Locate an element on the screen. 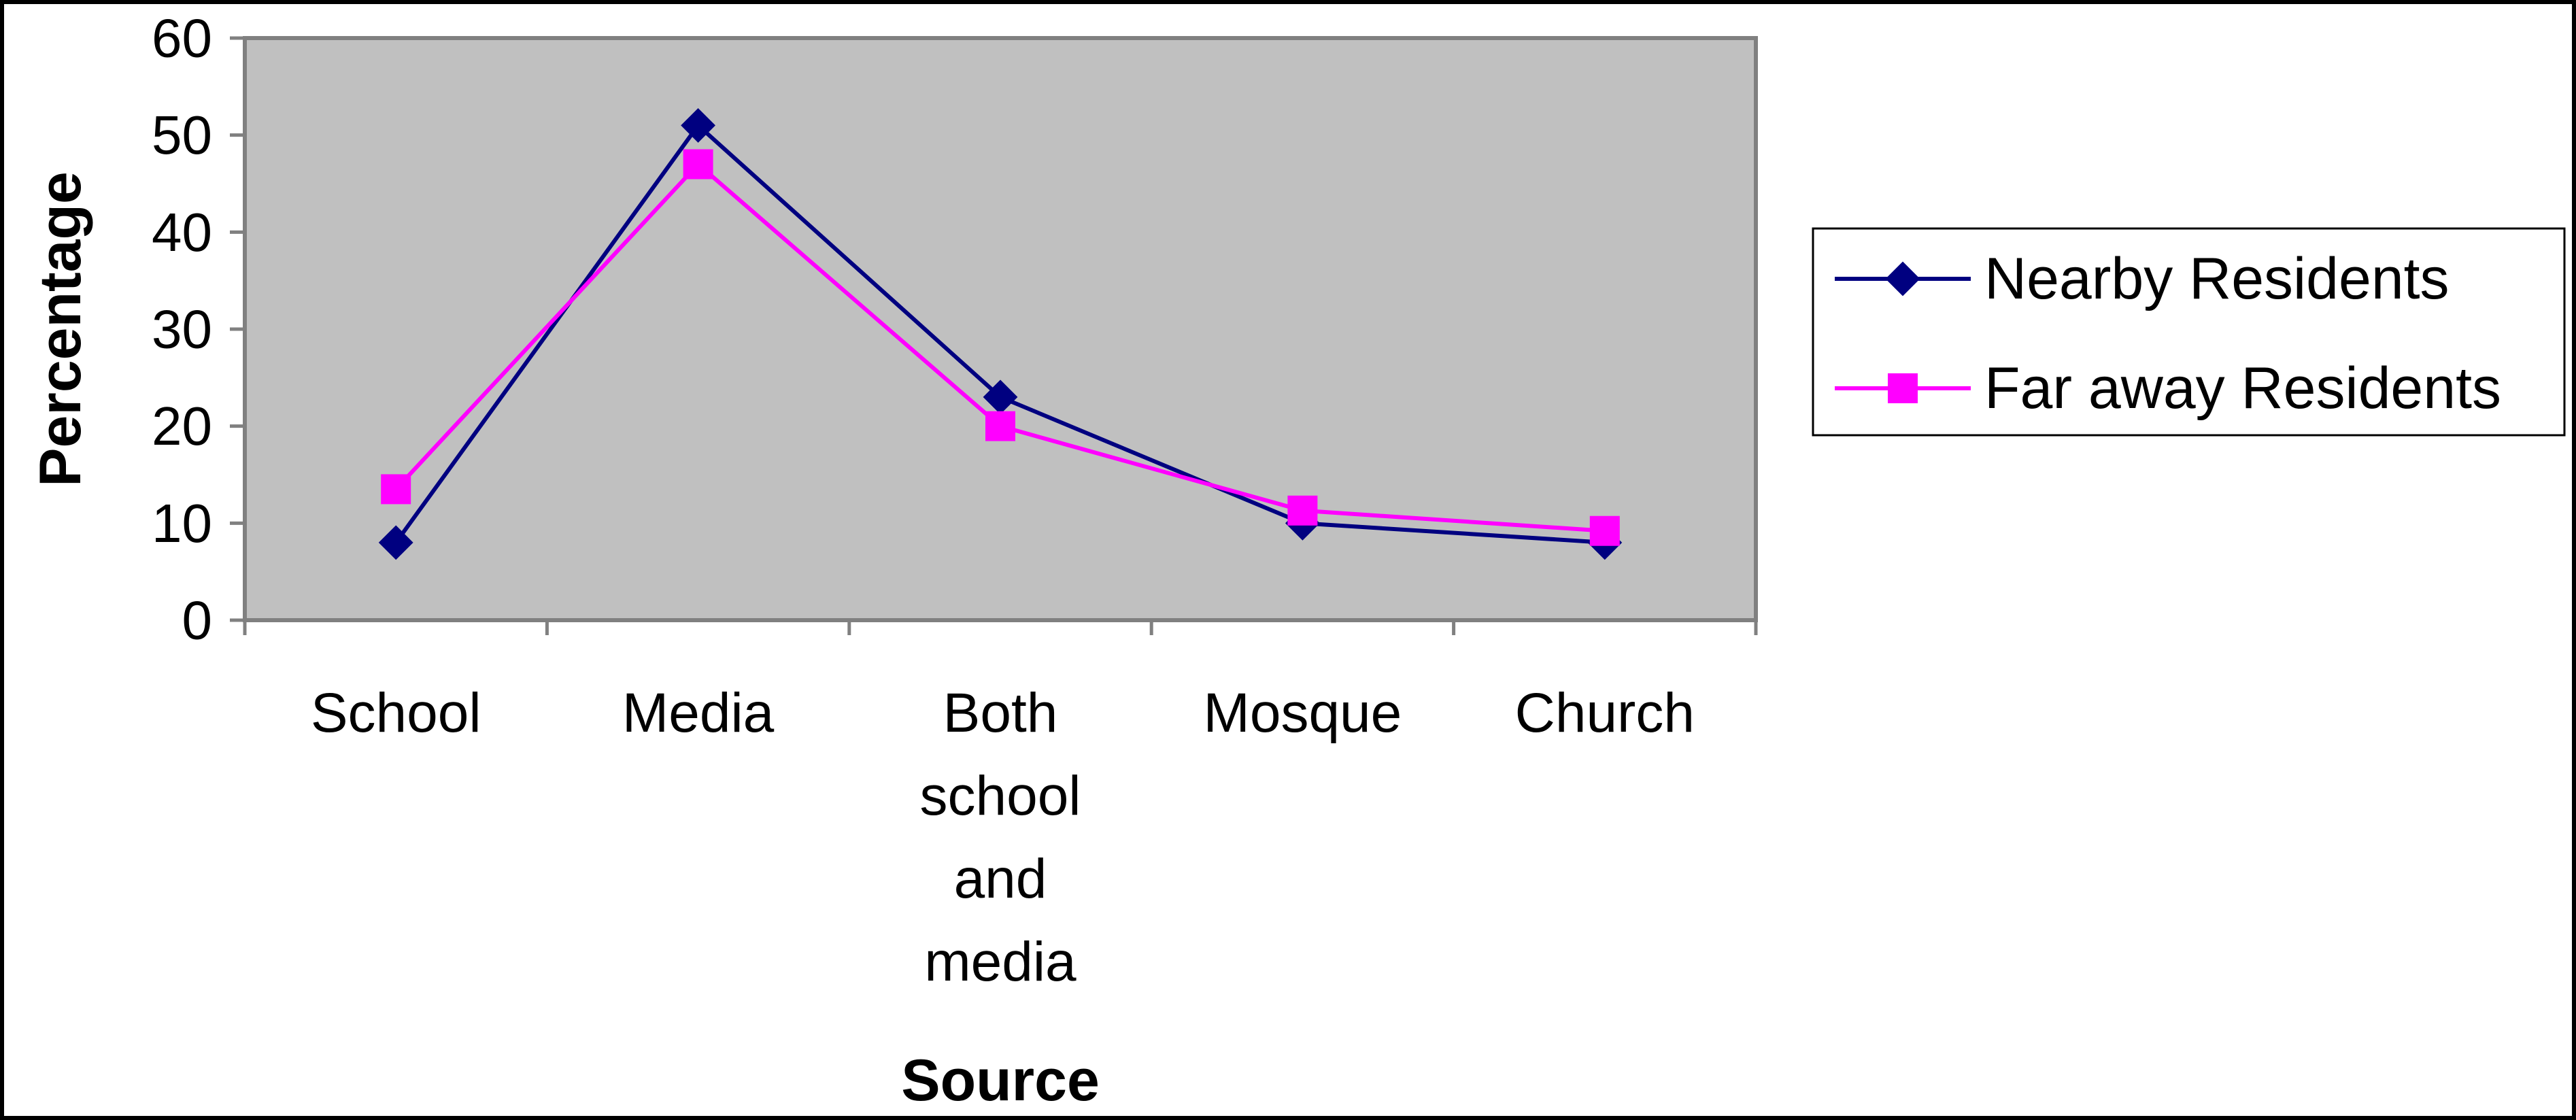 The height and width of the screenshot is (1120, 2576). x-tick-label-line: School is located at coordinates (396, 713).